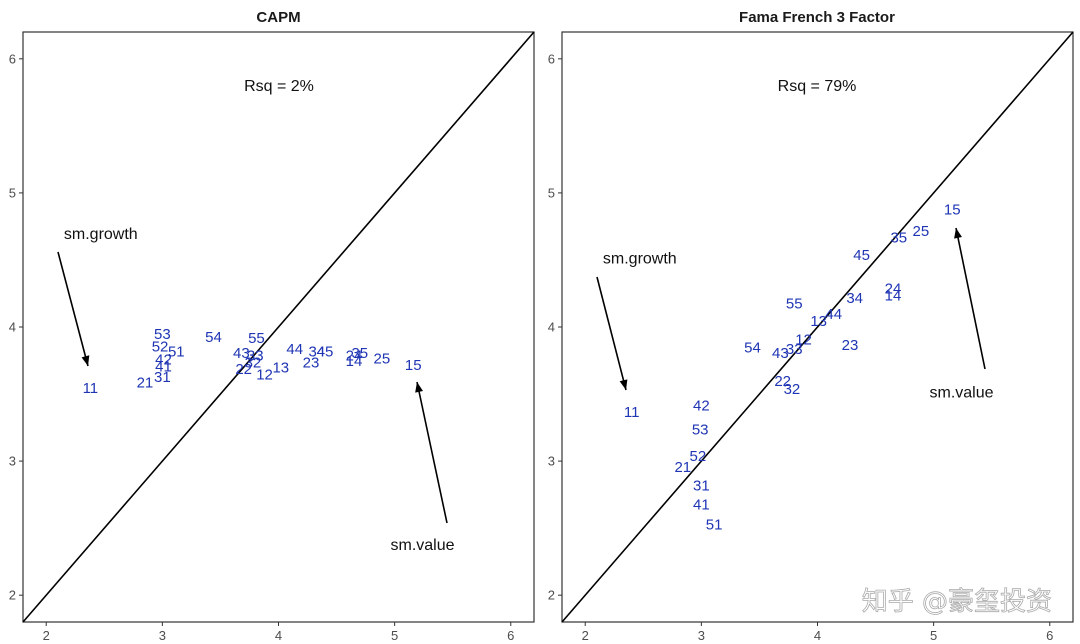 Image resolution: width=1080 pixels, height=644 pixels. What do you see at coordinates (817, 17) in the screenshot?
I see `panel-title-ff3: Fama French 3 Factor` at bounding box center [817, 17].